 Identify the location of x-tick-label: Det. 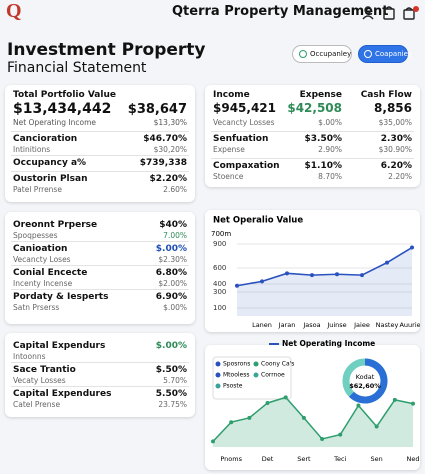
(268, 459).